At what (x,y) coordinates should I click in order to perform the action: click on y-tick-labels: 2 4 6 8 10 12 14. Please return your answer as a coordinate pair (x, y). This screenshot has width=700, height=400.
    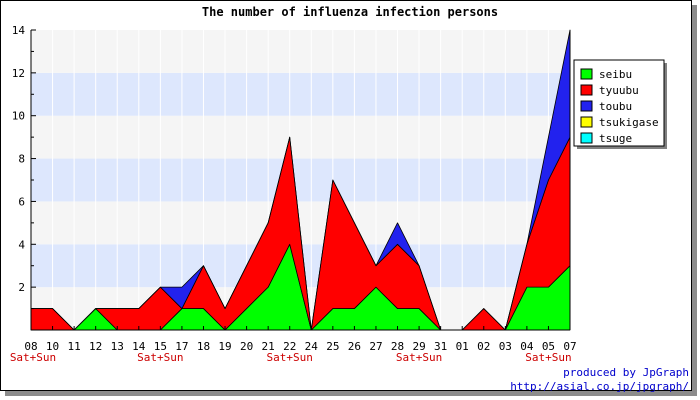
    Looking at the image, I should click on (19, 159).